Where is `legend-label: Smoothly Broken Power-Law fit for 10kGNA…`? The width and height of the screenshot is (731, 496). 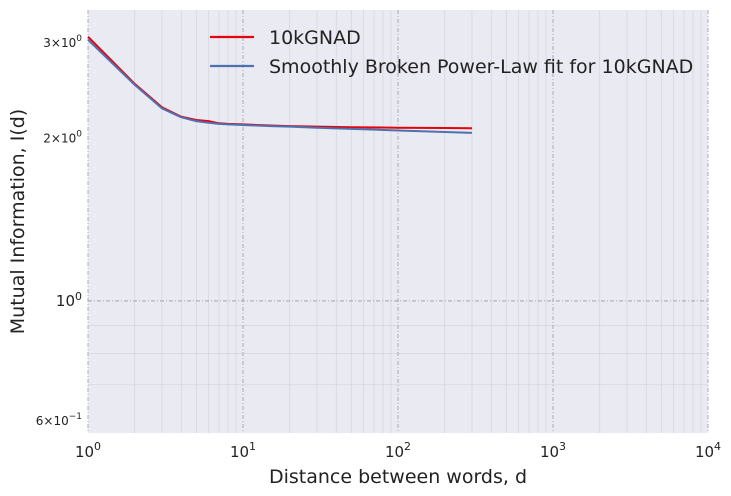
legend-label: Smoothly Broken Power-Law fit for 10kGNA… is located at coordinates (481, 67).